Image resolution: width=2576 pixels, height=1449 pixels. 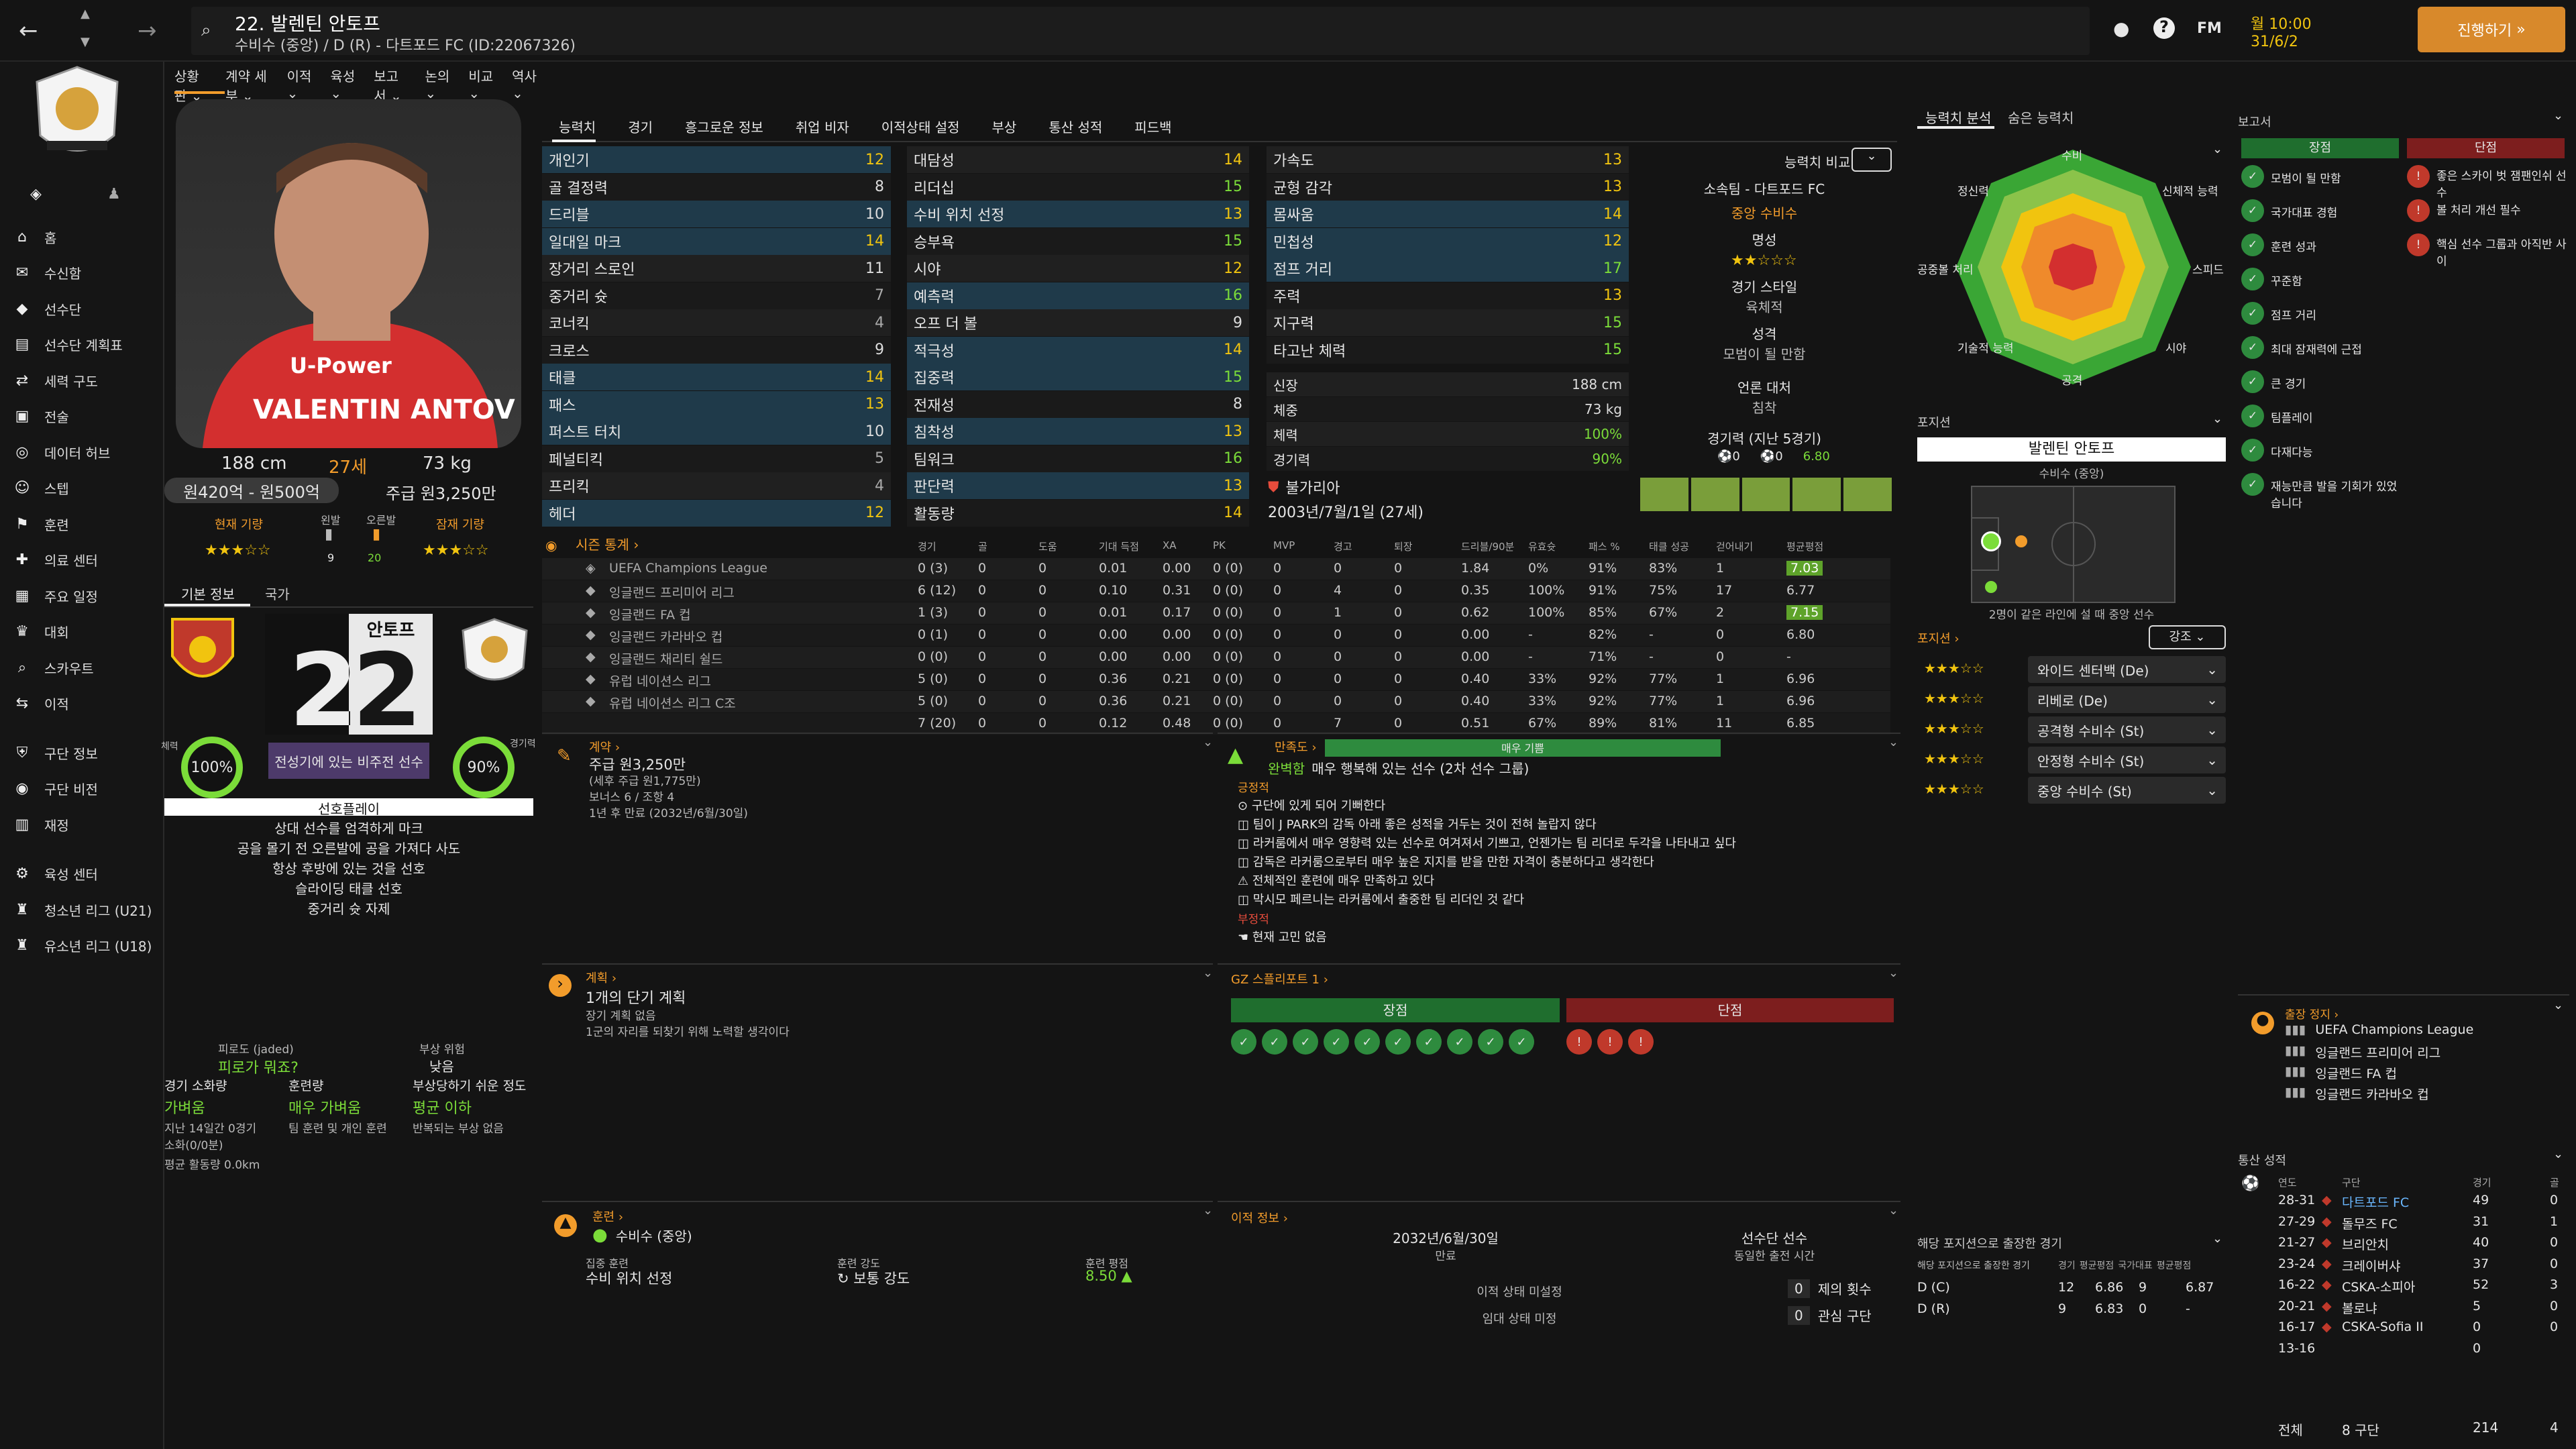 What do you see at coordinates (80, 703) in the screenshot?
I see `sidebar-item-transfers: ⇆ 이적` at bounding box center [80, 703].